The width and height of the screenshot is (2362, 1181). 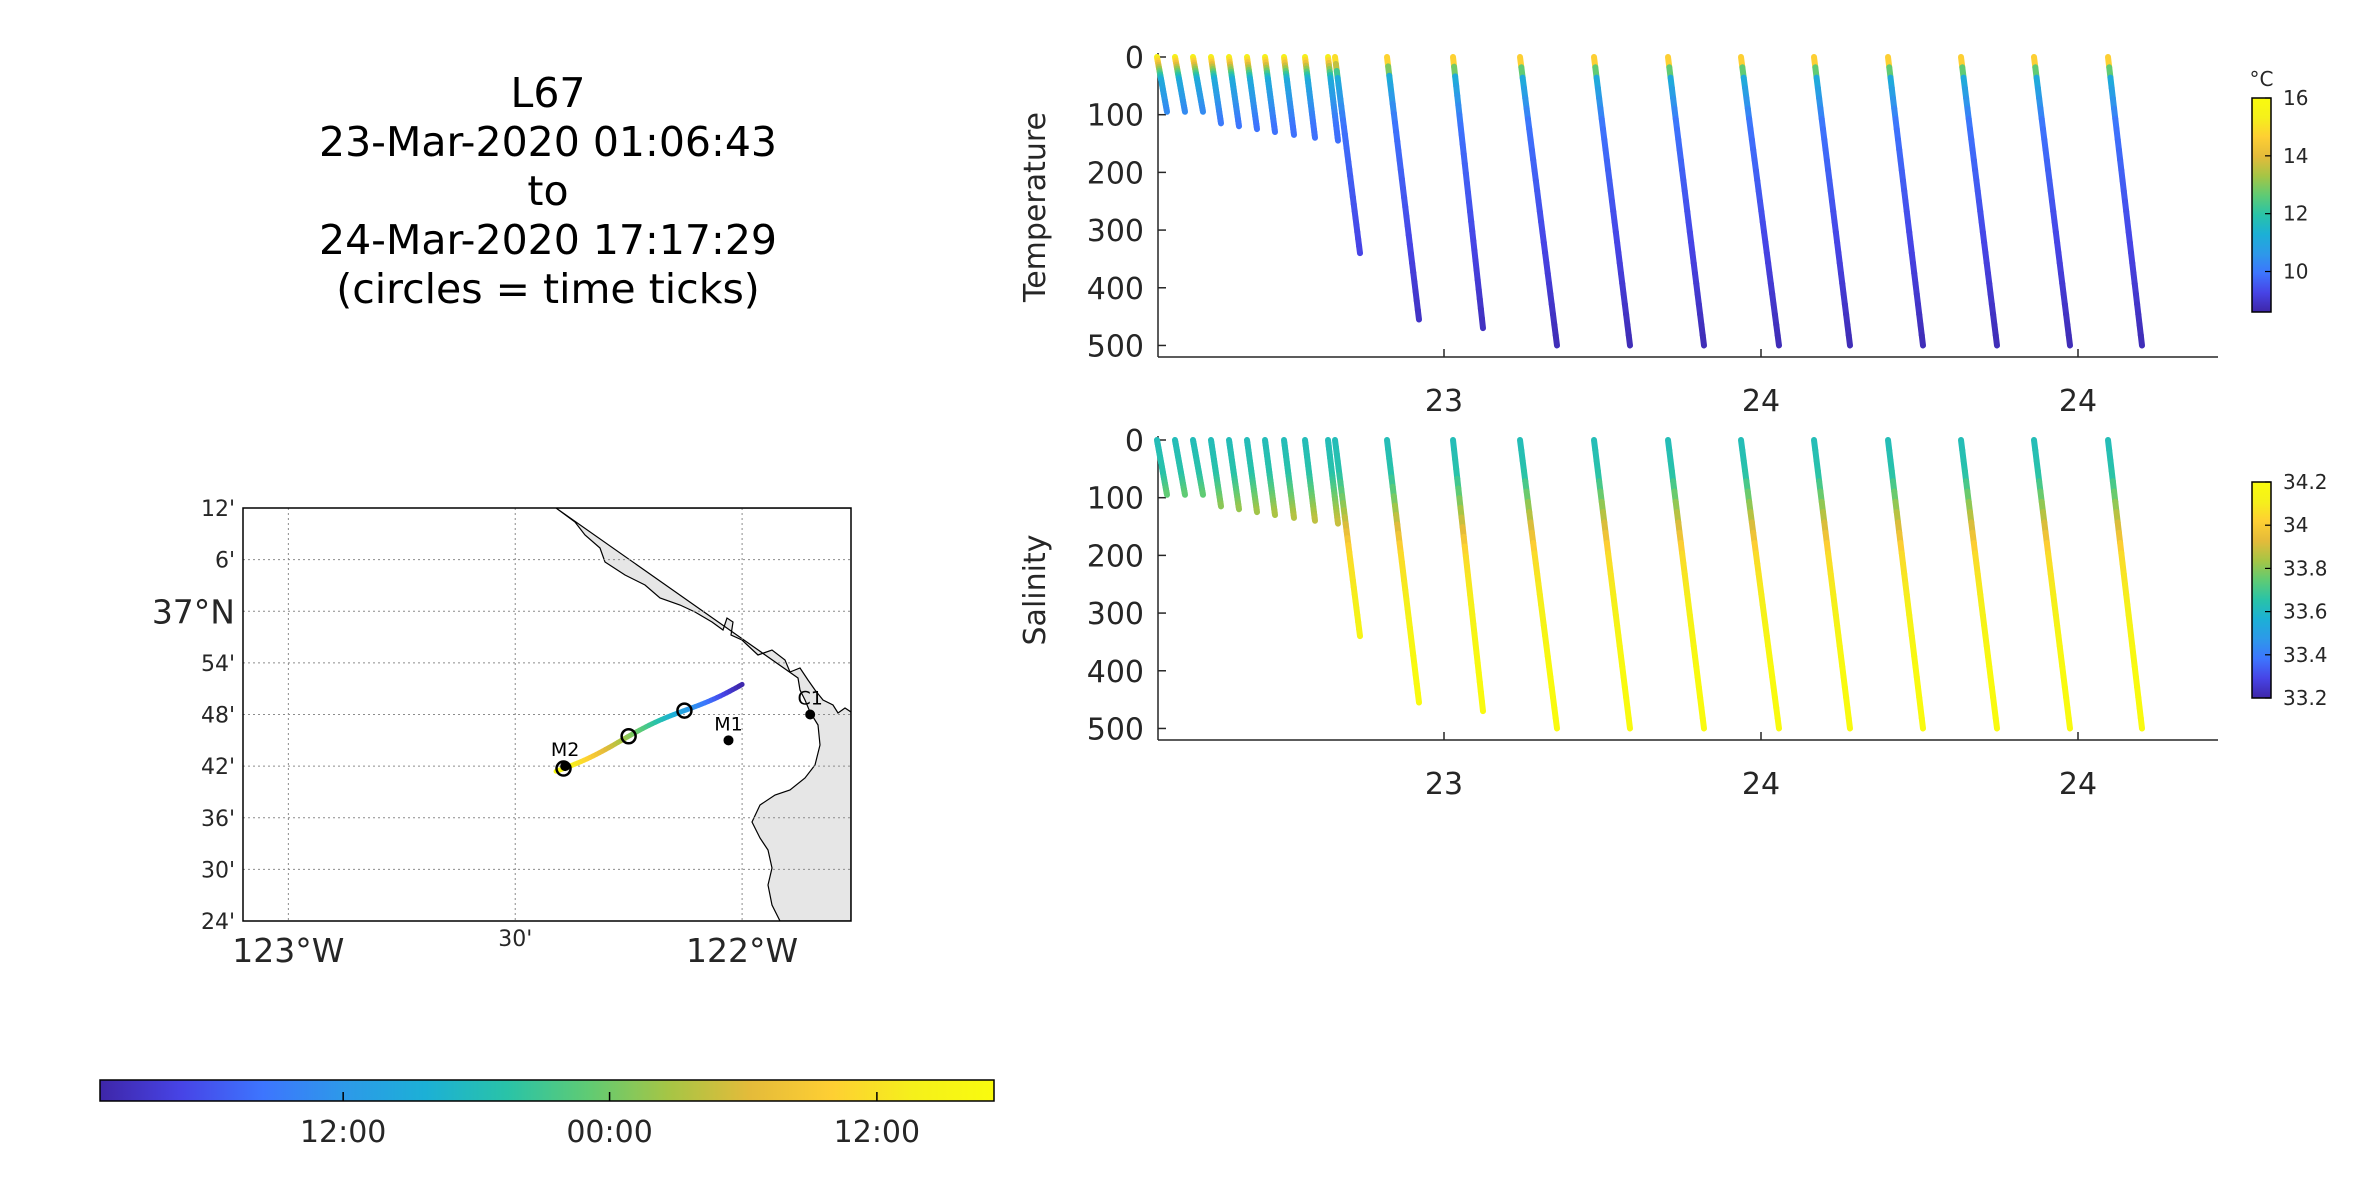 I want to click on colorbar-tick-label: 33.2, so click(x=2305, y=698).